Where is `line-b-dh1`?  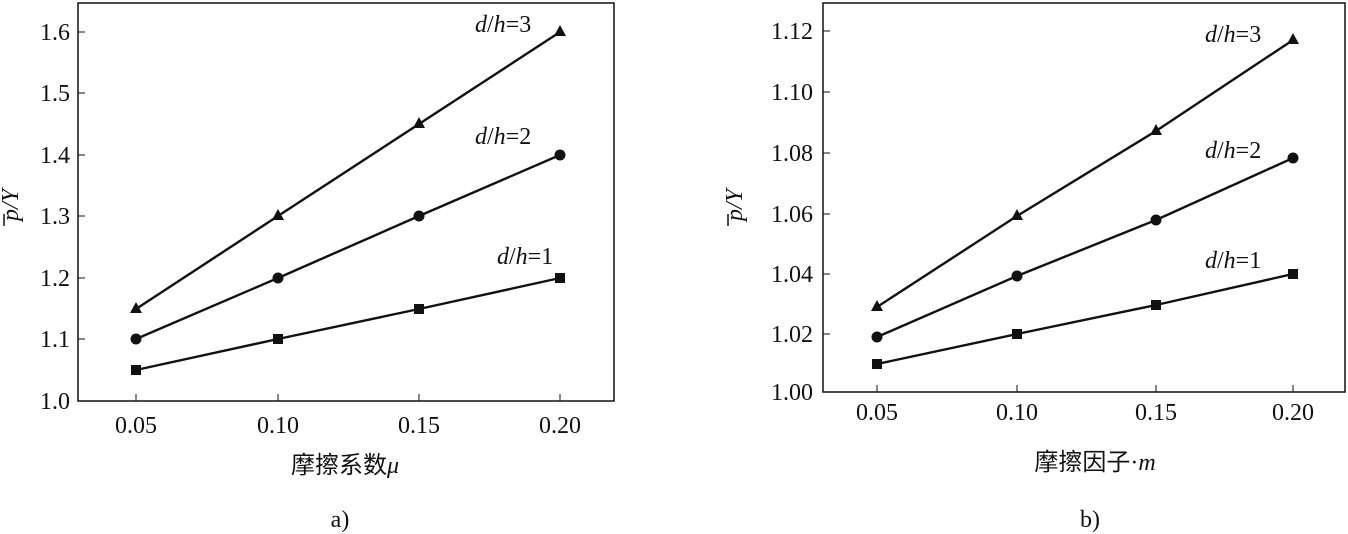
line-b-dh1 is located at coordinates (1085, 319).